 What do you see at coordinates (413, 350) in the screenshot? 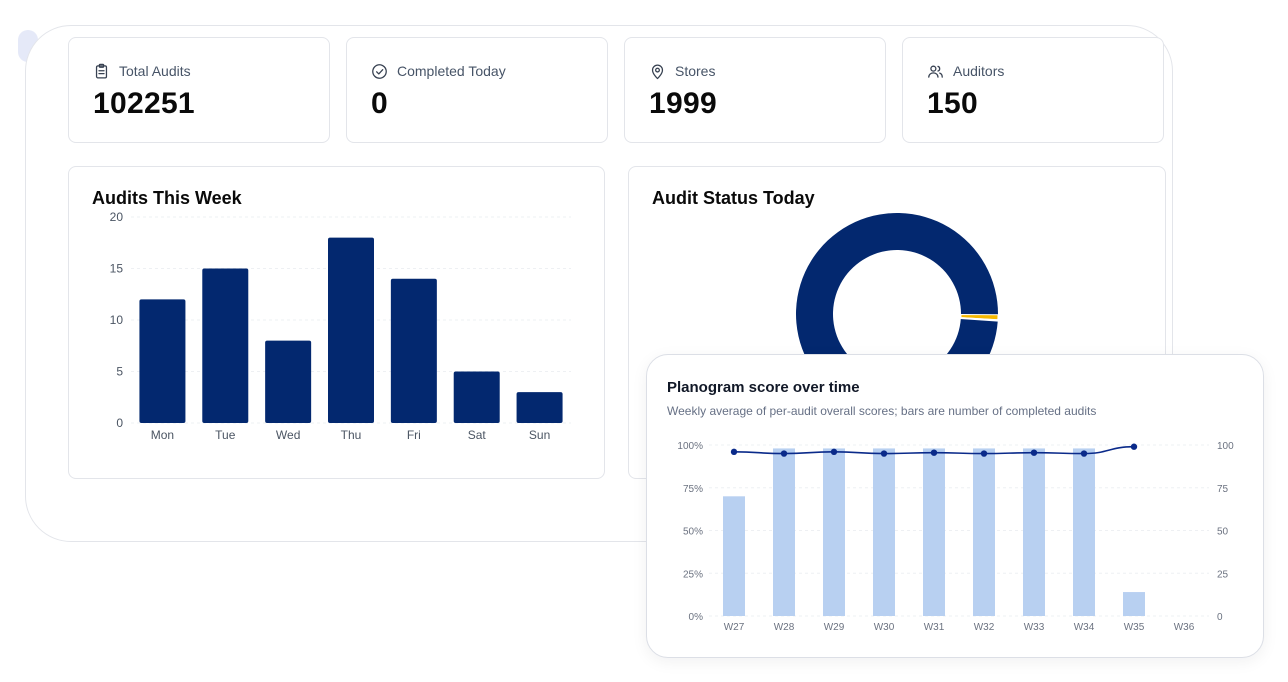
I see `bar-fri` at bounding box center [413, 350].